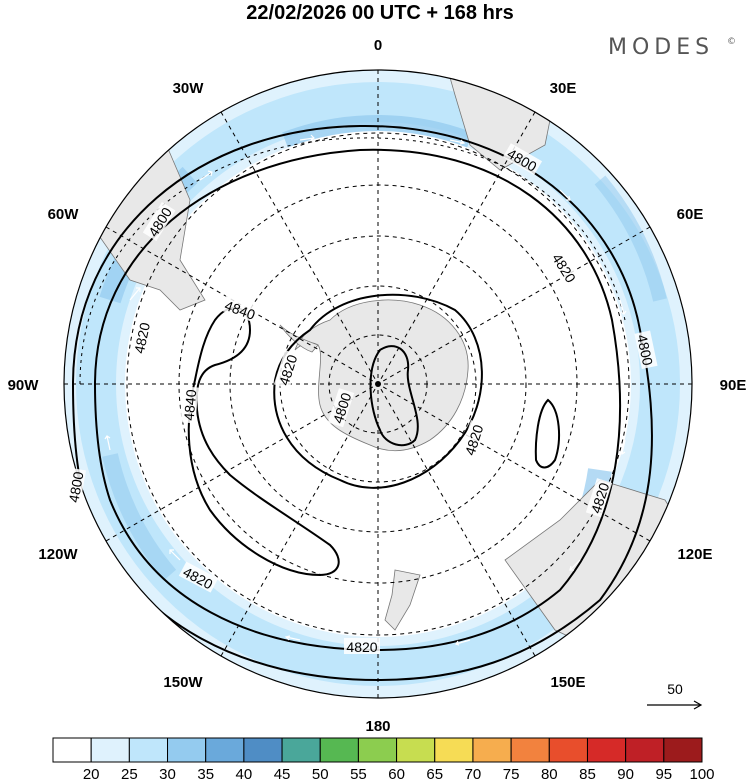 The height and width of the screenshot is (782, 750). Describe the element at coordinates (473, 774) in the screenshot. I see `colorbar-tick-label: 70` at that location.